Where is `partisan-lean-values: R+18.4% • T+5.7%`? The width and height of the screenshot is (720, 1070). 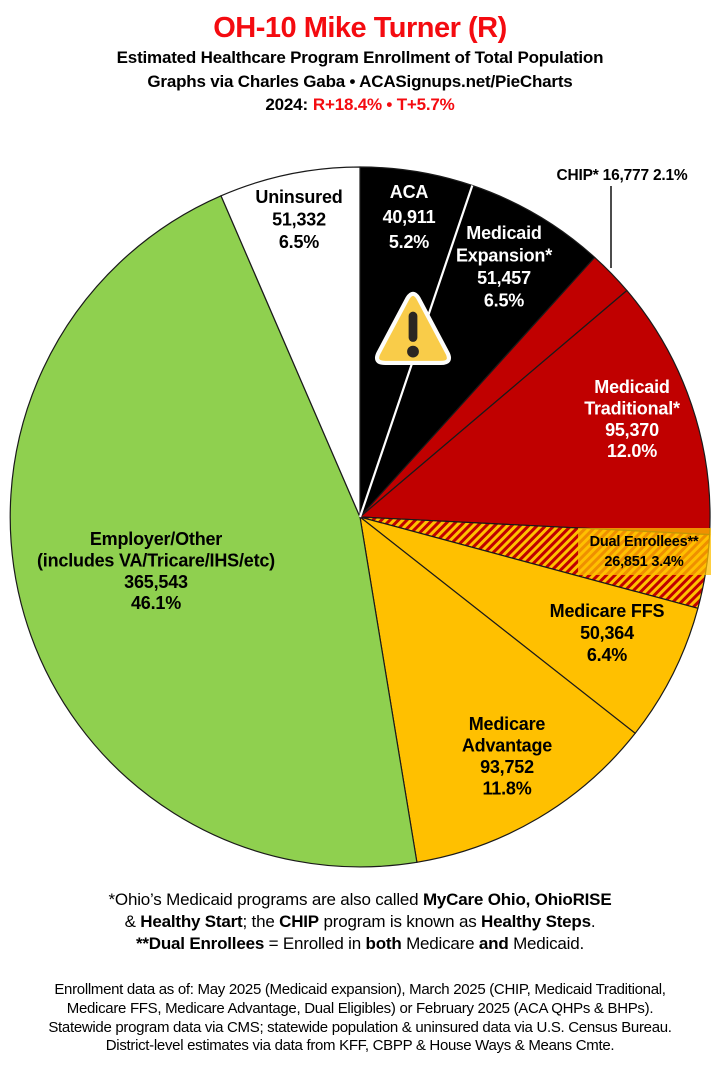 partisan-lean-values: R+18.4% • T+5.7% is located at coordinates (383, 104).